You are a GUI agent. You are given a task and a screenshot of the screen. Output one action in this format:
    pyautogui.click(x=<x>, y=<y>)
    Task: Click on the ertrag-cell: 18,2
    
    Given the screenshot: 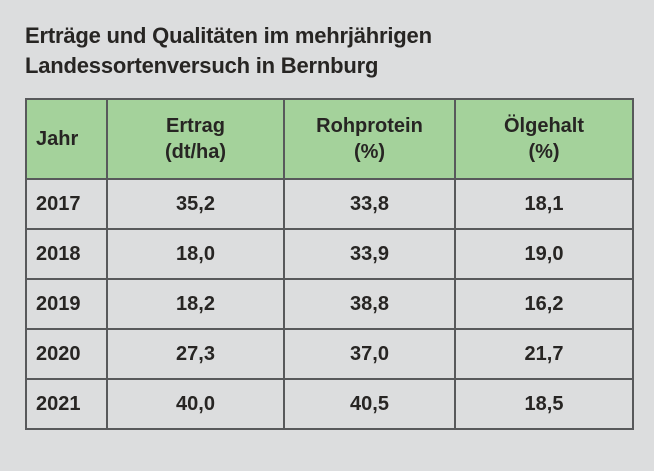 What is the action you would take?
    pyautogui.click(x=195, y=304)
    